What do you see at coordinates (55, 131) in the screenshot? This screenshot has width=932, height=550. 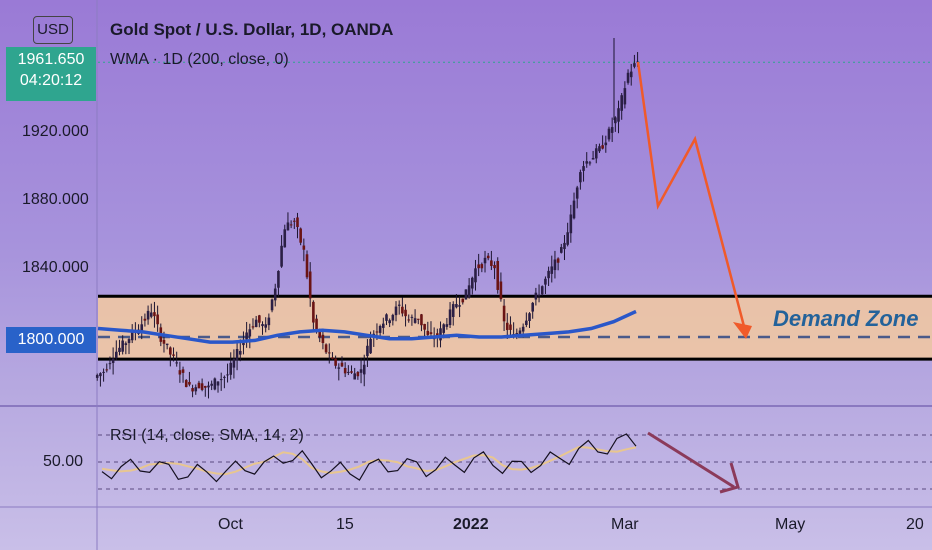 I see `price-tick: 1920.000` at bounding box center [55, 131].